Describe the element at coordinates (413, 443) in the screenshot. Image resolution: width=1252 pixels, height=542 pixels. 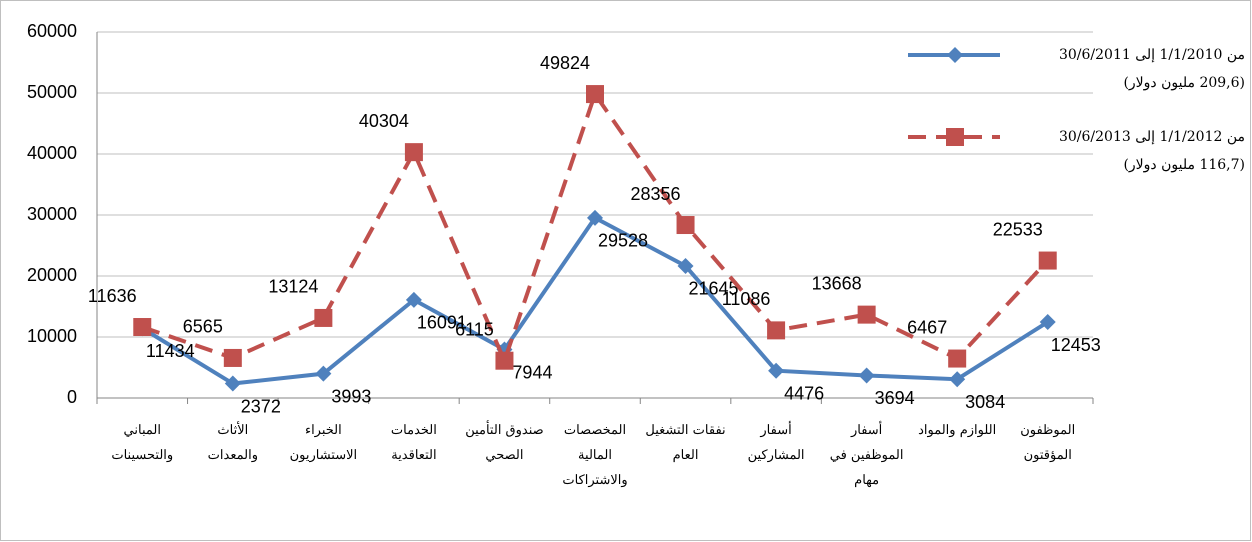
I see `x-tick-label: الخدمات التعاقدية` at that location.